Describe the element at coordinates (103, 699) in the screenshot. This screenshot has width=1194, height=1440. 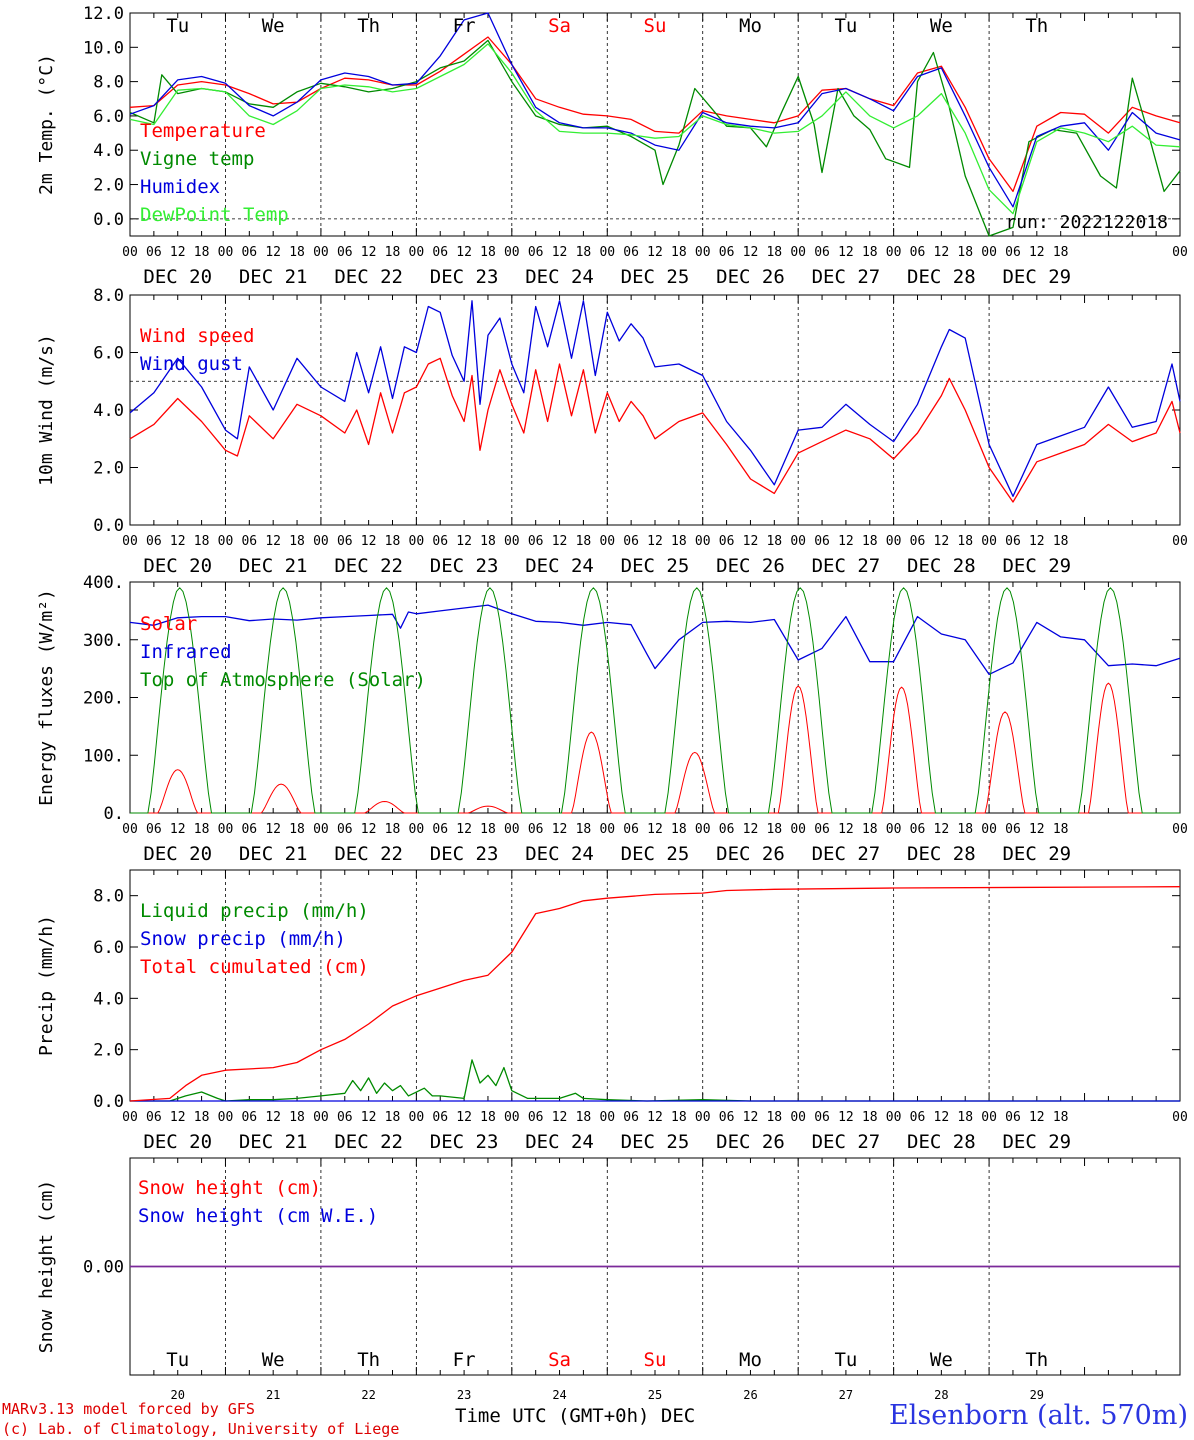
I see `y-tick-label: 200.` at that location.